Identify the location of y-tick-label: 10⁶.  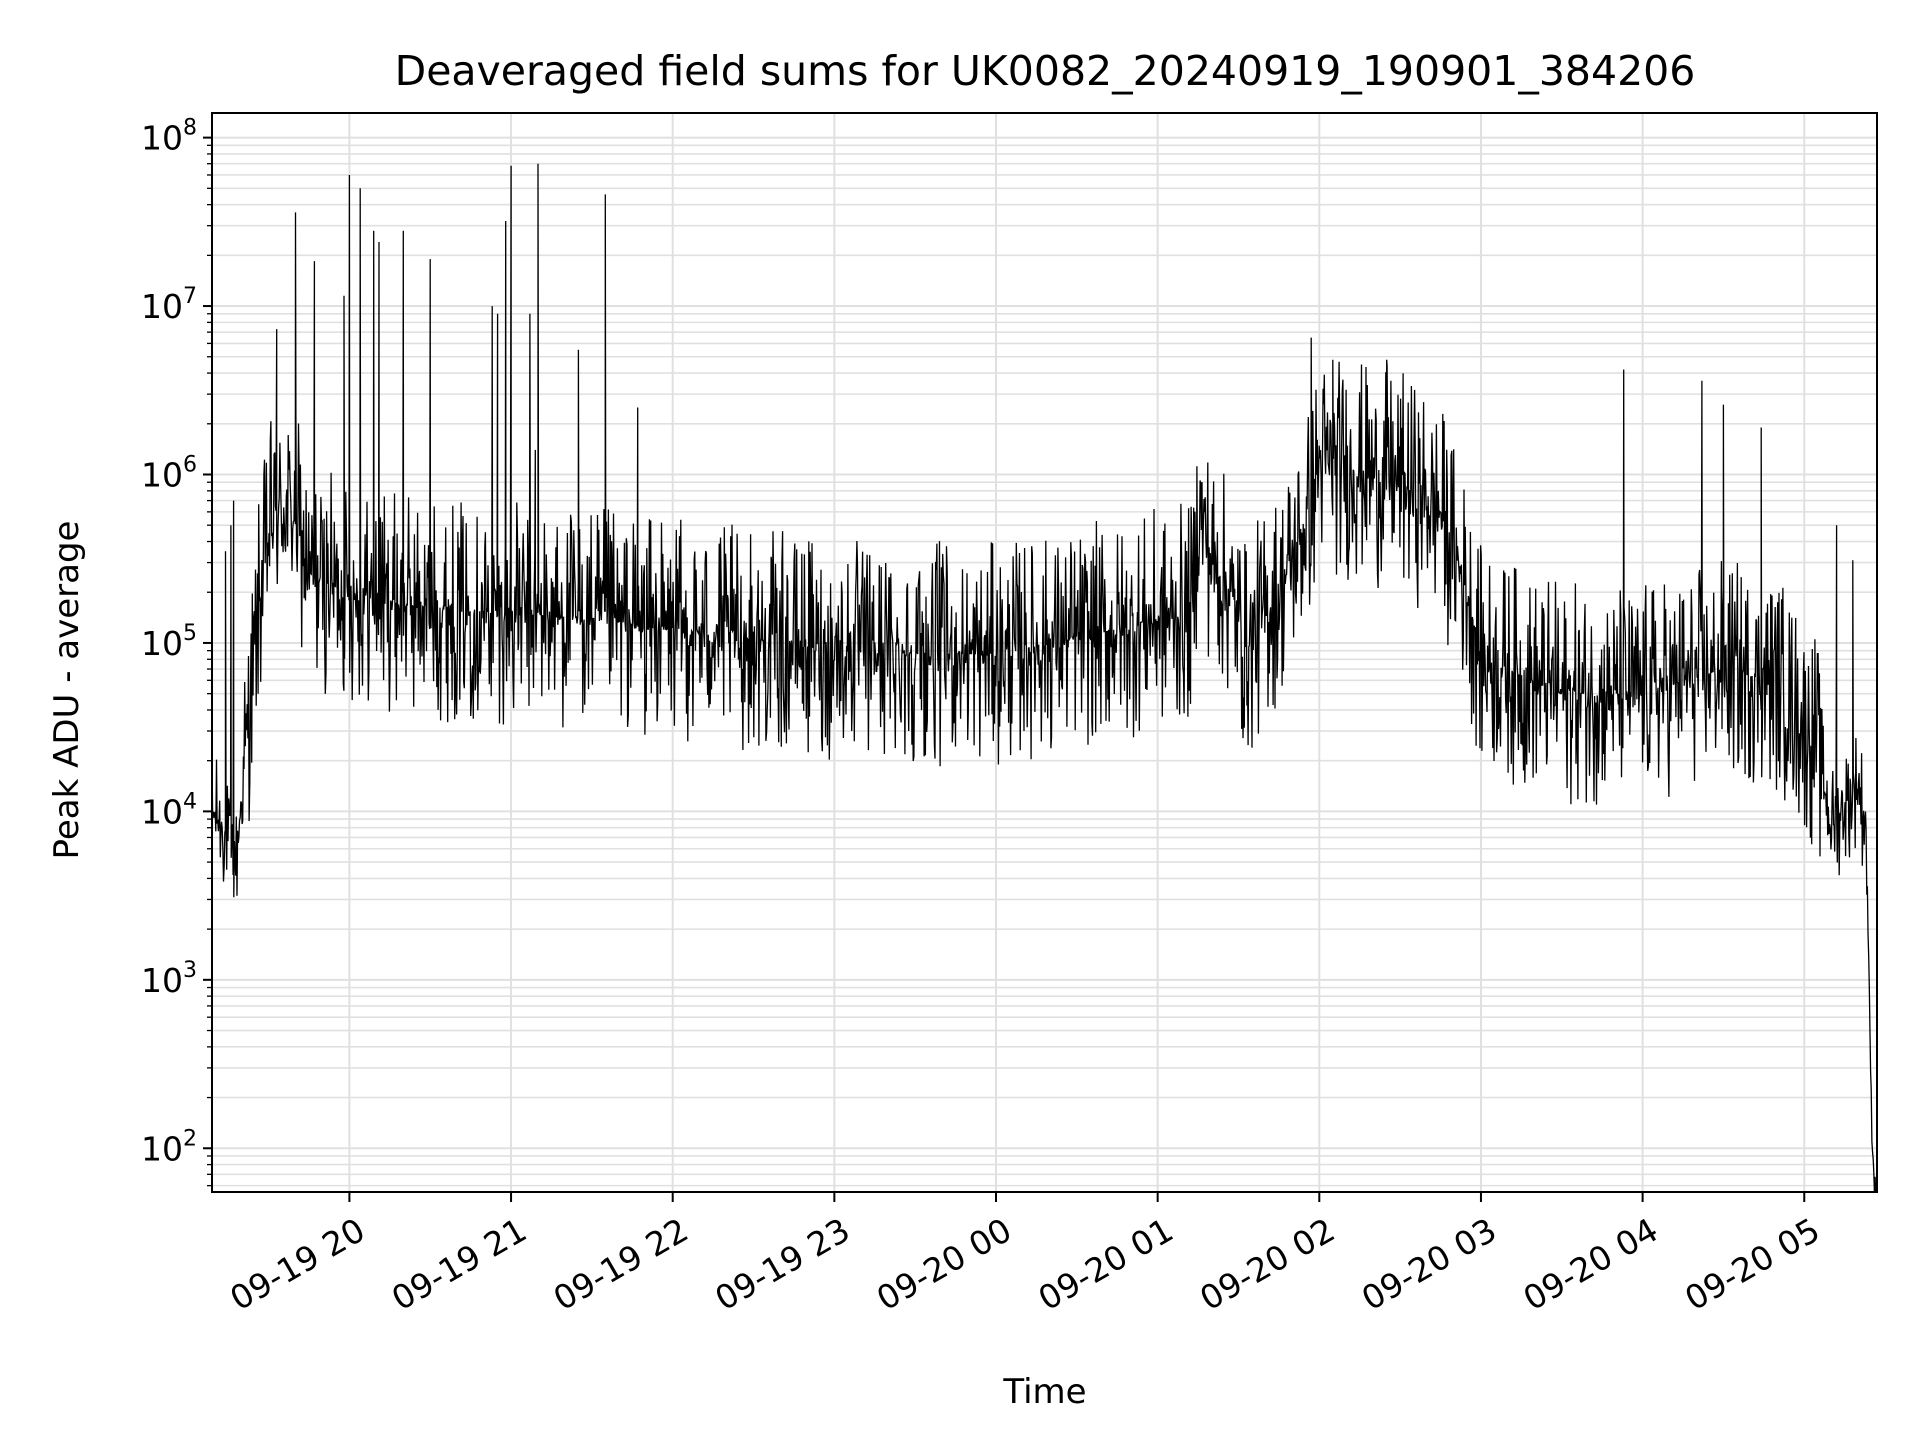
(169, 473).